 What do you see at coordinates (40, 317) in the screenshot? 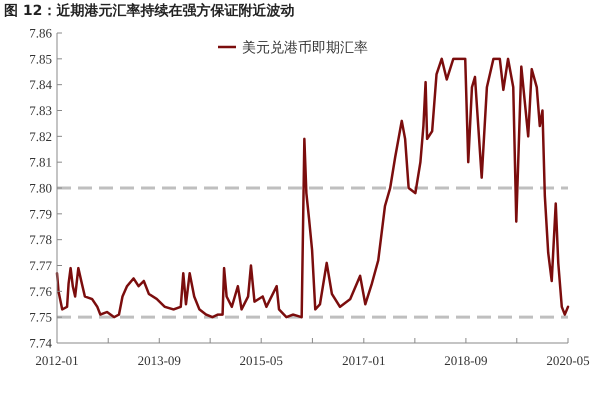
I see `y-tick-label: 7.75` at bounding box center [40, 317].